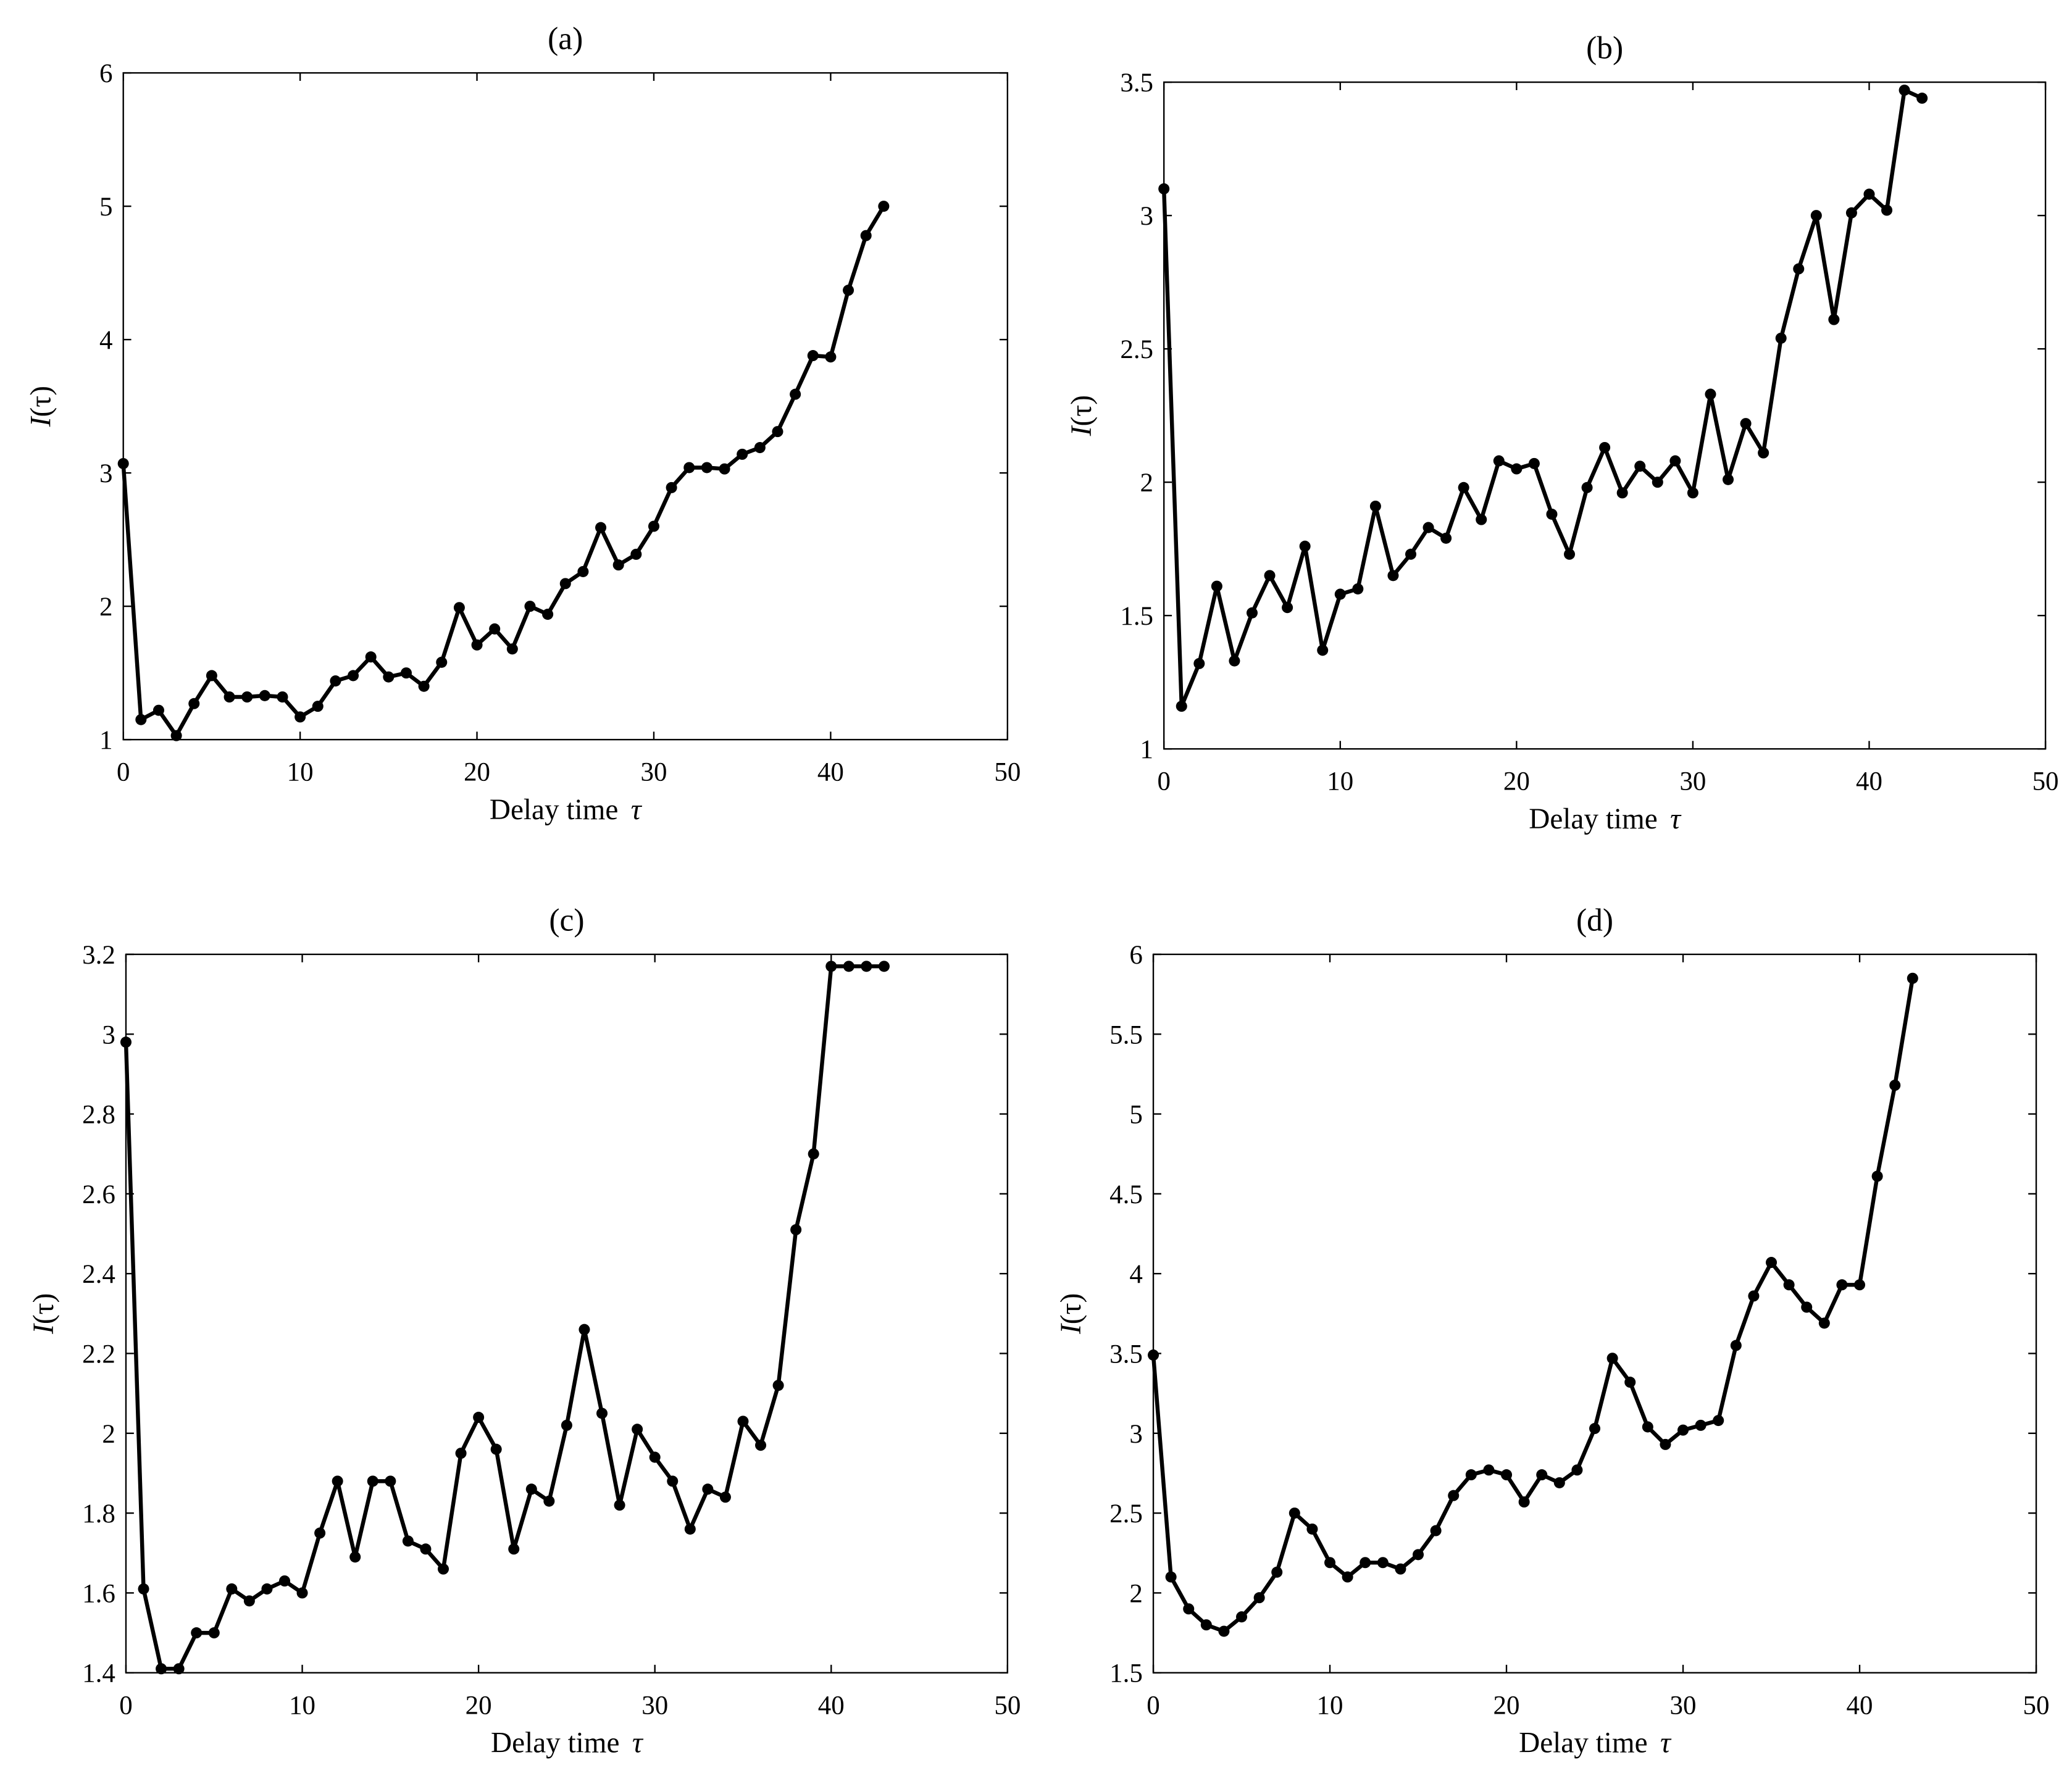  I want to click on y-axis-label-paren: (τ), so click(41, 402).